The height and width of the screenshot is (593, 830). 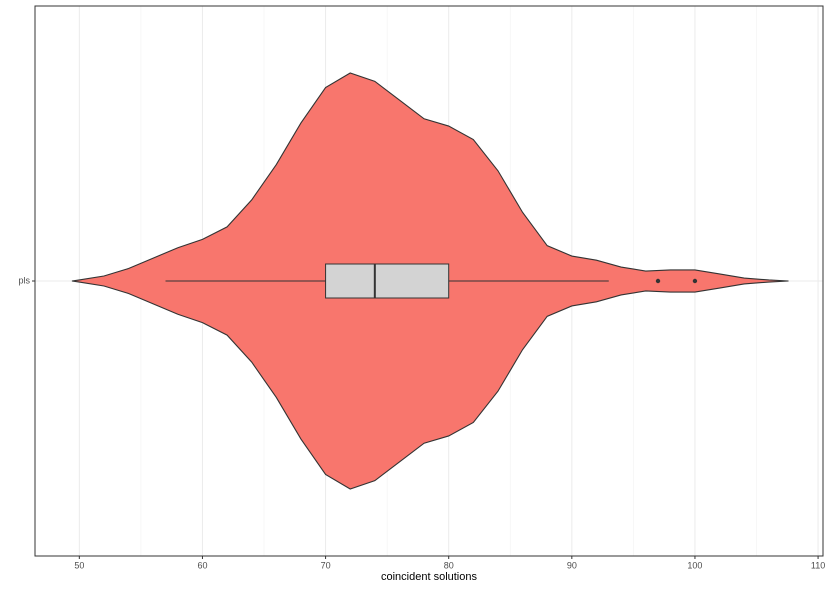 I want to click on x-tick-label: 70, so click(x=326, y=565).